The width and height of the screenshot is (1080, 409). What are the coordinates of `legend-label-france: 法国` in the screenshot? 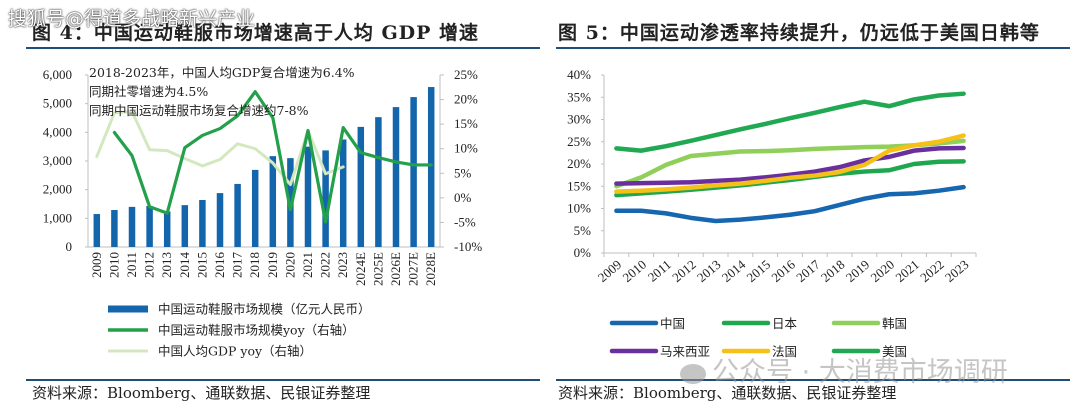 It's located at (784, 351).